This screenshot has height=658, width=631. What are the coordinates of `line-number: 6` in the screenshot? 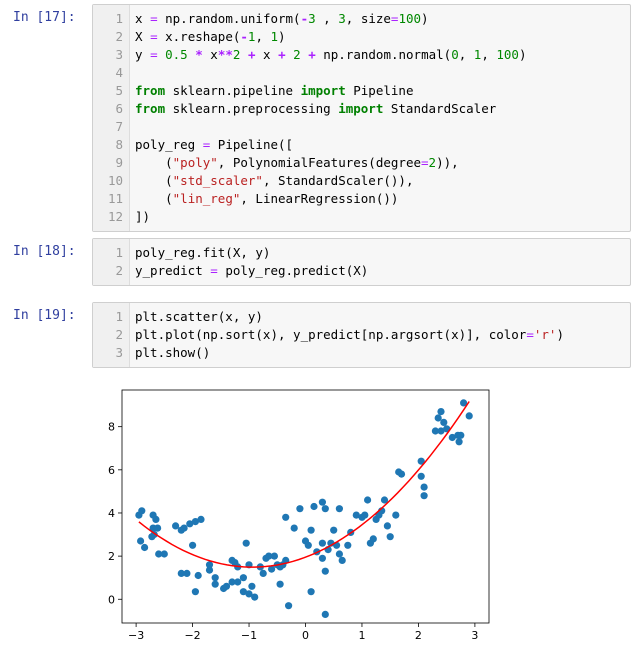 It's located at (119, 108).